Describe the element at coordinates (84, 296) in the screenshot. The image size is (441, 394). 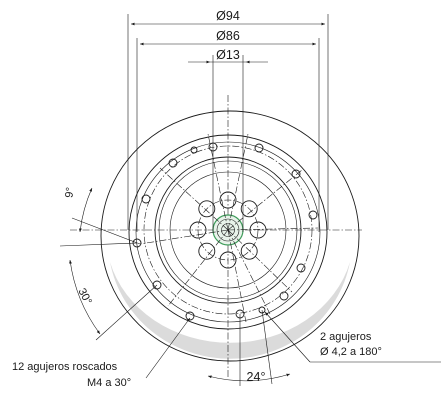
I see `angle-30-label: 30°` at that location.